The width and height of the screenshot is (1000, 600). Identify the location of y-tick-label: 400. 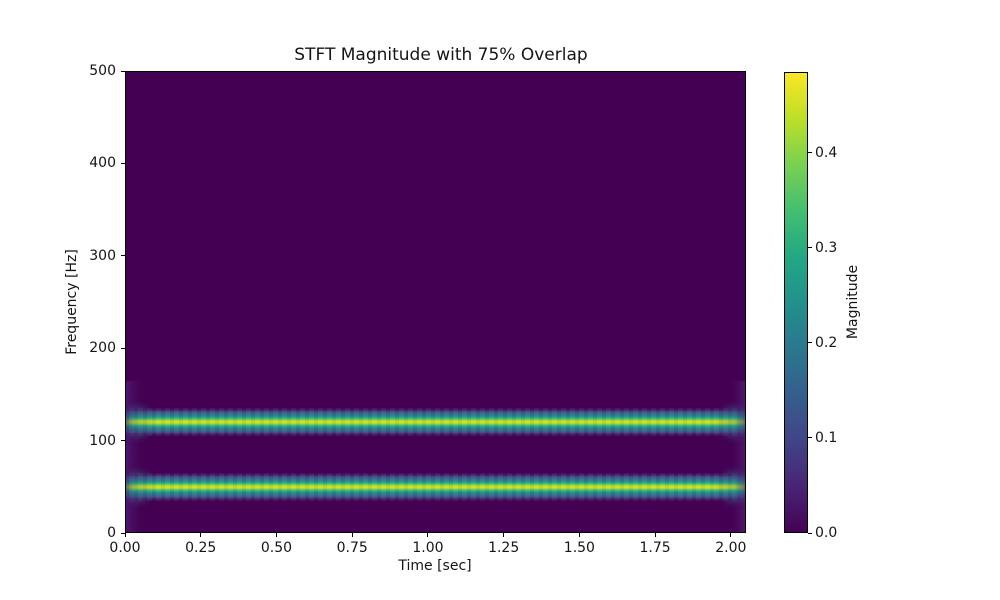
(102, 163).